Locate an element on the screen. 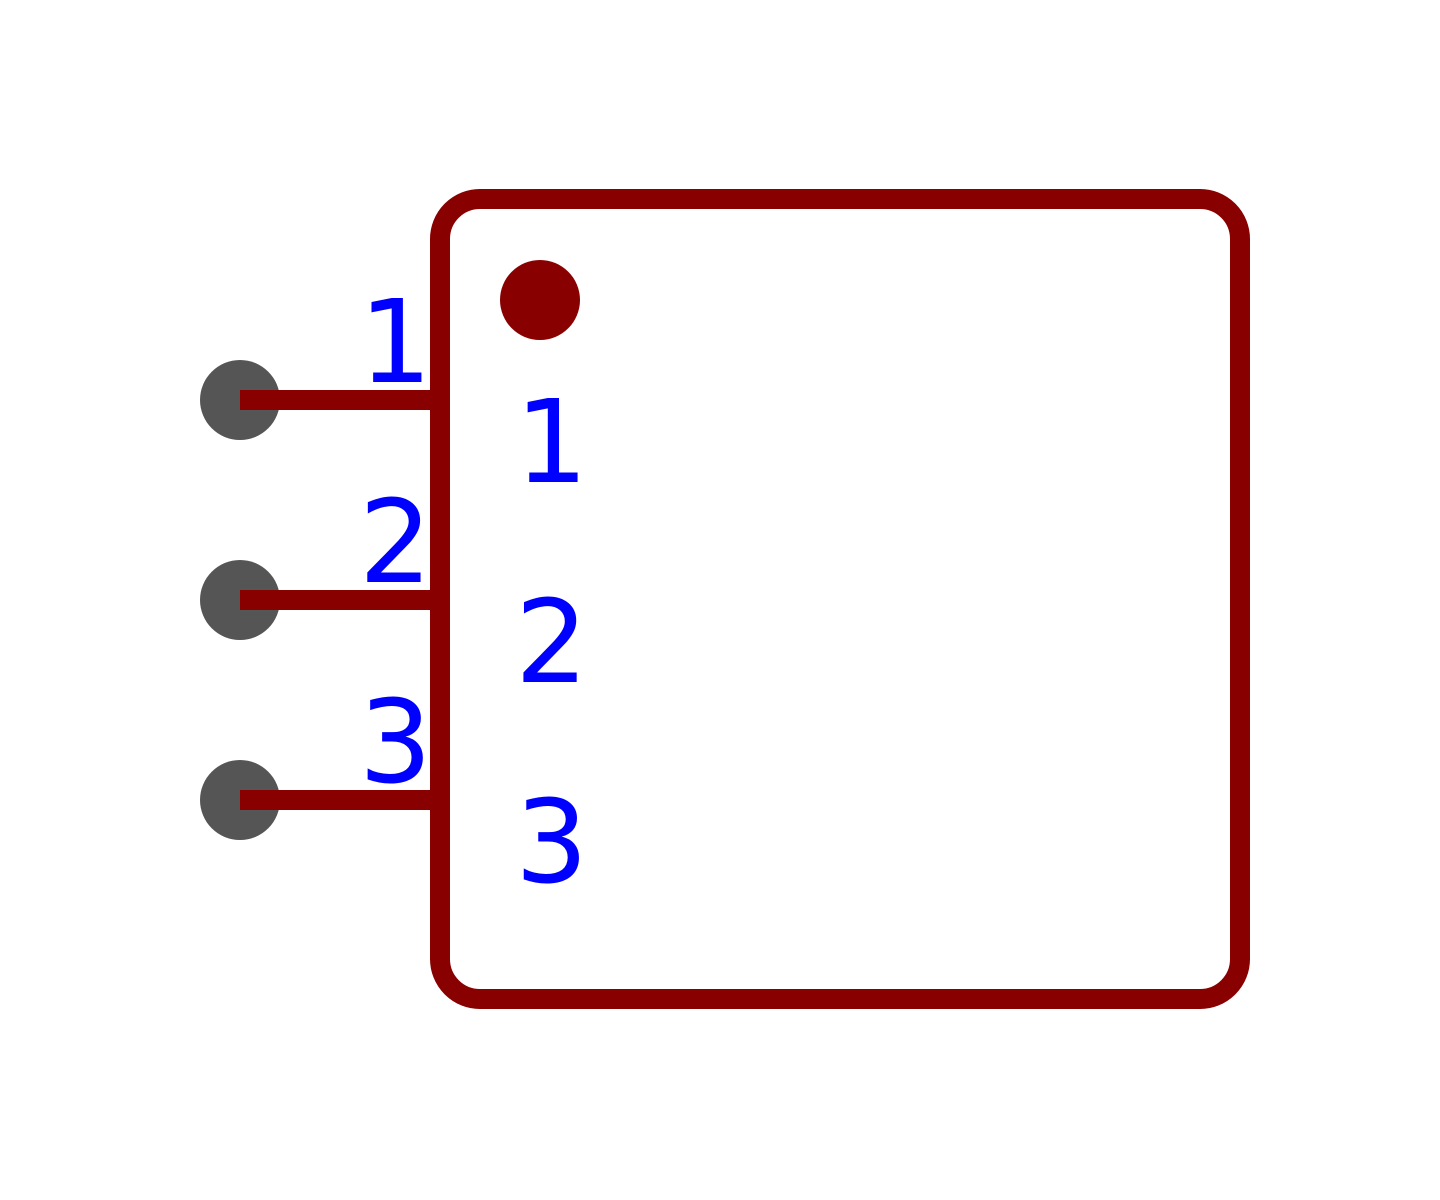 This screenshot has height=1200, width=1440. pin-1-name: 1 is located at coordinates (551, 443).